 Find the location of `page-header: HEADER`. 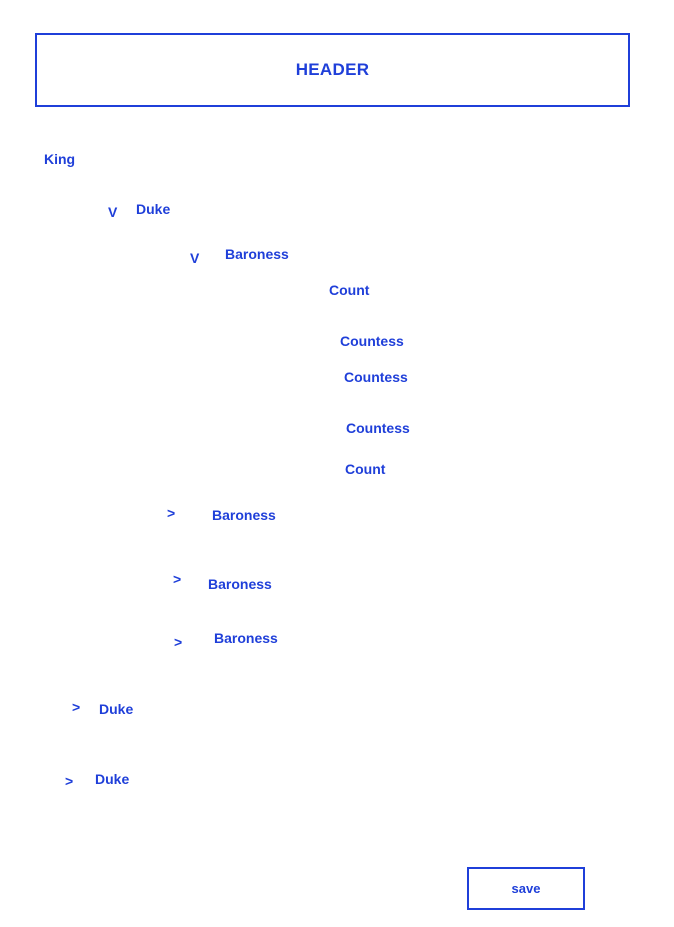

page-header: HEADER is located at coordinates (332, 70).